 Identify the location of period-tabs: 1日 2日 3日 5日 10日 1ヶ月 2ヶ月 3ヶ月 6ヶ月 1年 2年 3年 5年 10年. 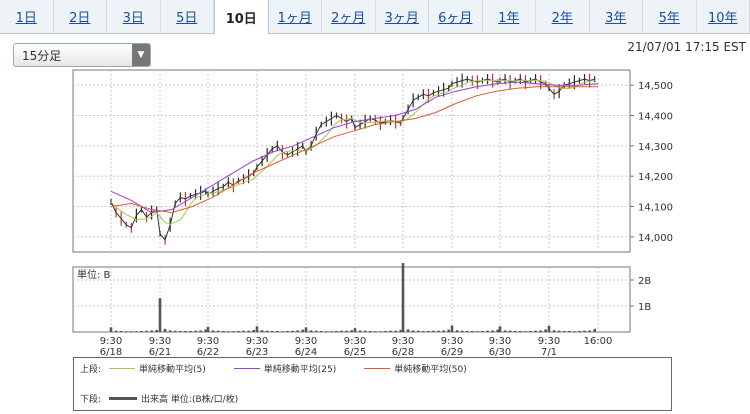
(375, 17).